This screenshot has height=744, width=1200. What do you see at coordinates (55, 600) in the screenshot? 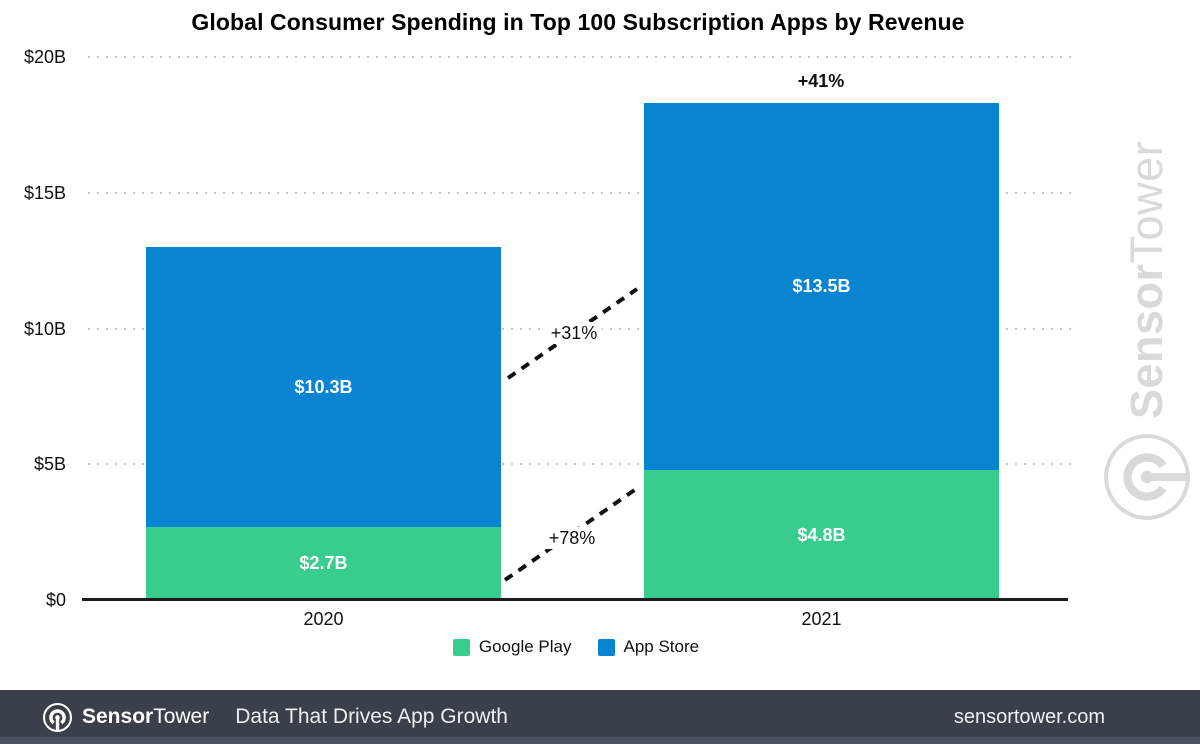
I see `y-axis-tick-label: $0` at bounding box center [55, 600].